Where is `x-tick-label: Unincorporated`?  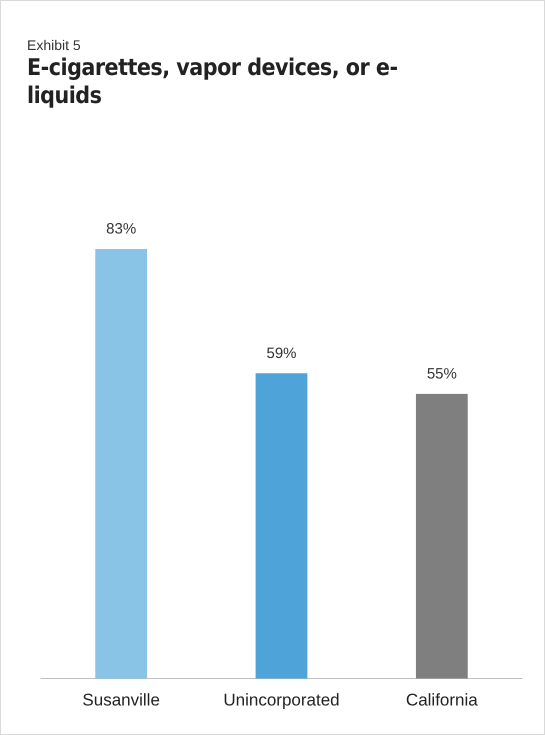
x-tick-label: Unincorporated is located at coordinates (281, 700).